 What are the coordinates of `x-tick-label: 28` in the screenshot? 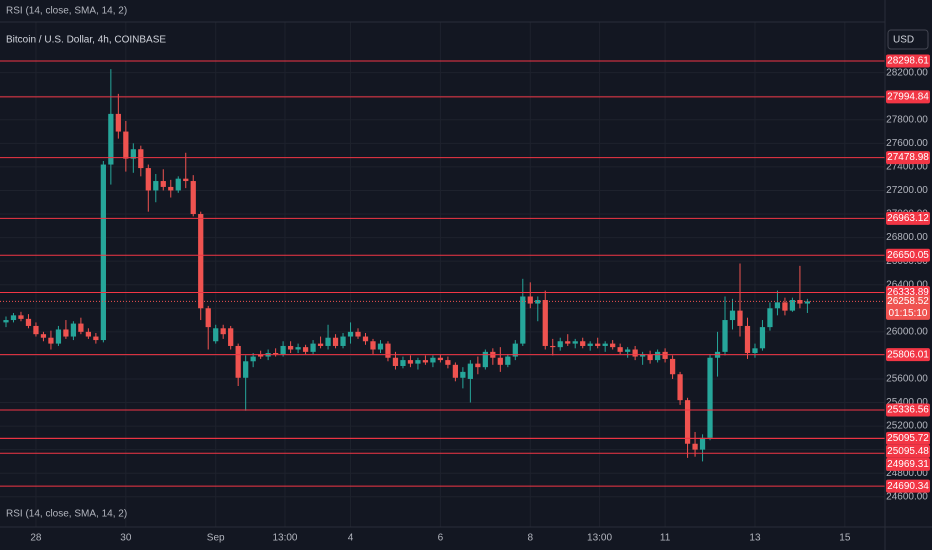 It's located at (36, 538).